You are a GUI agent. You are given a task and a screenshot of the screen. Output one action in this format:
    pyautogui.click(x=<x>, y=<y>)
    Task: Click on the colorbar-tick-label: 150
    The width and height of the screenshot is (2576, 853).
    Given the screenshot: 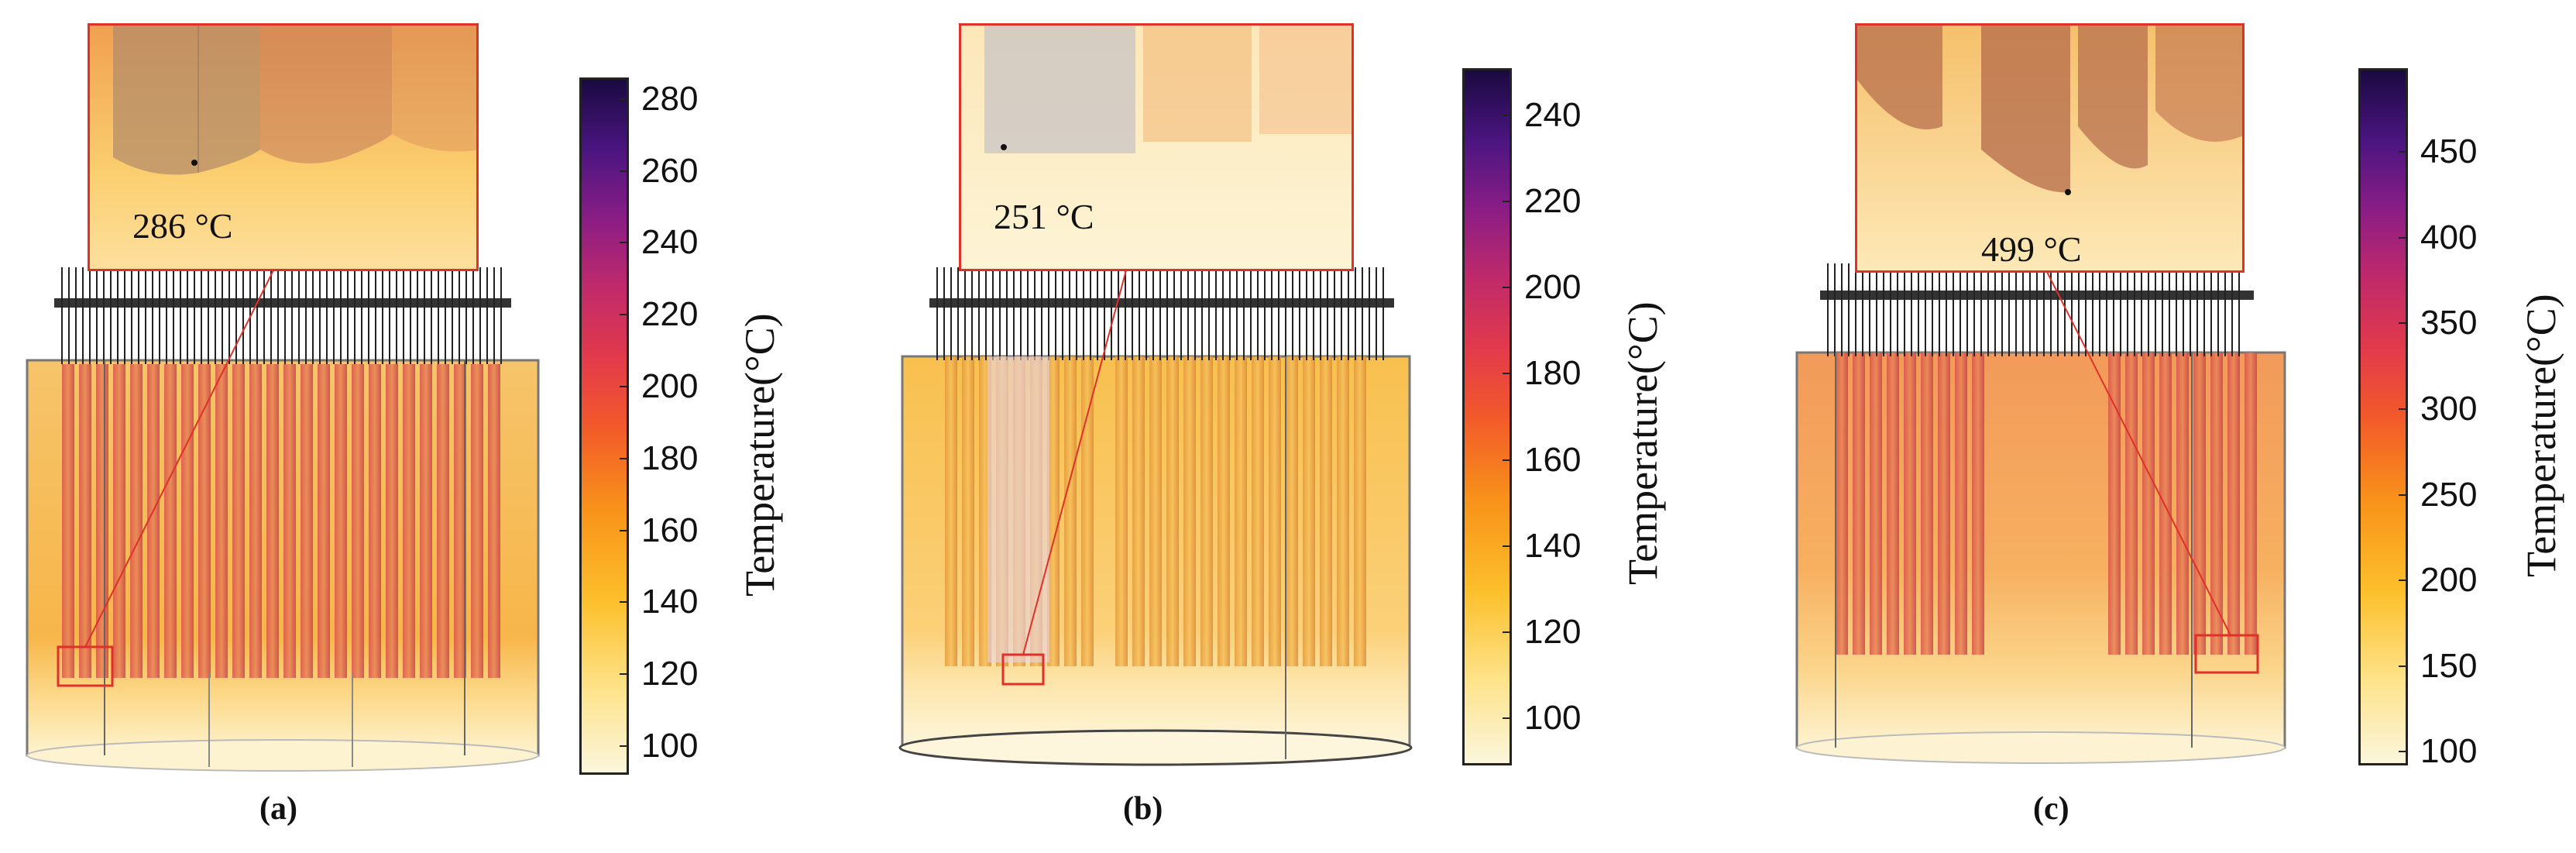 What is the action you would take?
    pyautogui.click(x=2449, y=665)
    